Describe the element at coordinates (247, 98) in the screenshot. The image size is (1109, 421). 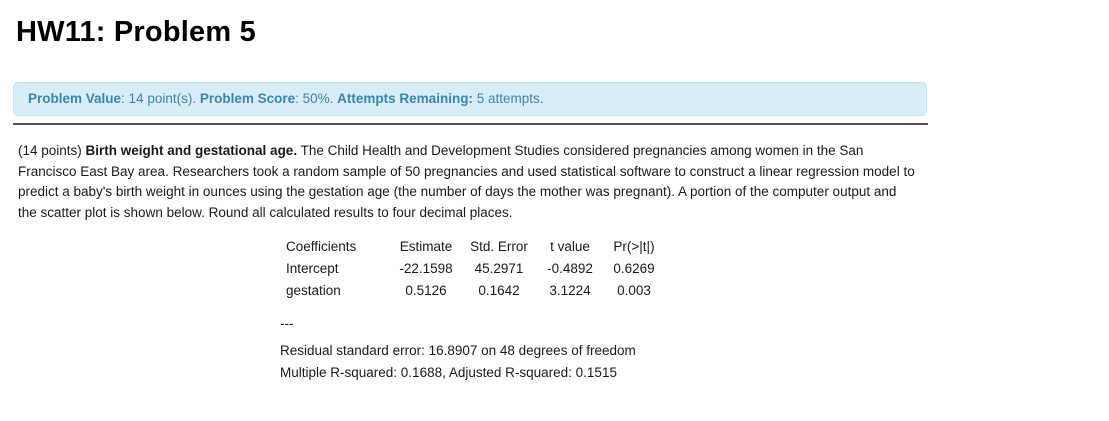
I see `problem-score-label: Problem Score` at that location.